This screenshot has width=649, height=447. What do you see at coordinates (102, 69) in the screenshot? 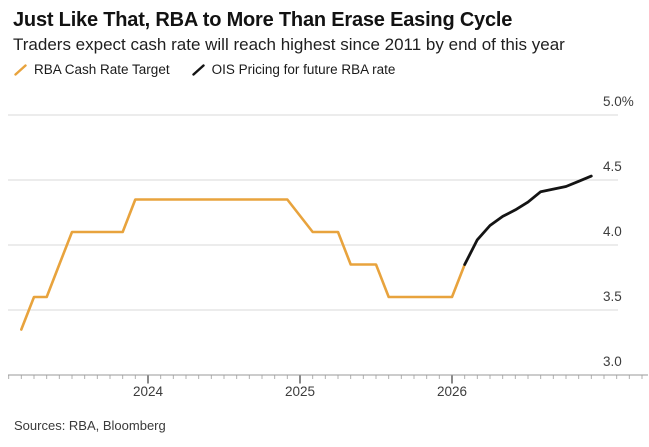
I see `legend-item-label: RBA Cash Rate Target` at bounding box center [102, 69].